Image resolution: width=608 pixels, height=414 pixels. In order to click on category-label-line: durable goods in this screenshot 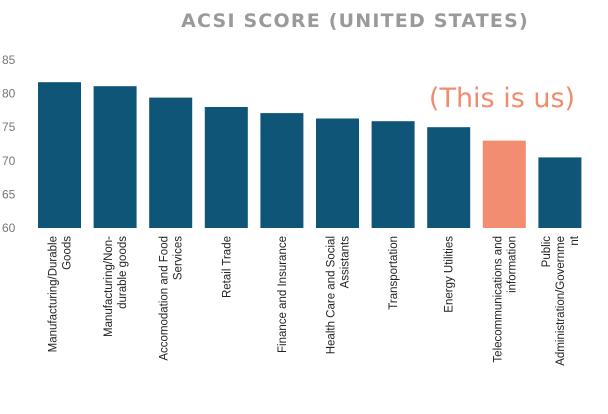, I will do `click(123, 272)`.